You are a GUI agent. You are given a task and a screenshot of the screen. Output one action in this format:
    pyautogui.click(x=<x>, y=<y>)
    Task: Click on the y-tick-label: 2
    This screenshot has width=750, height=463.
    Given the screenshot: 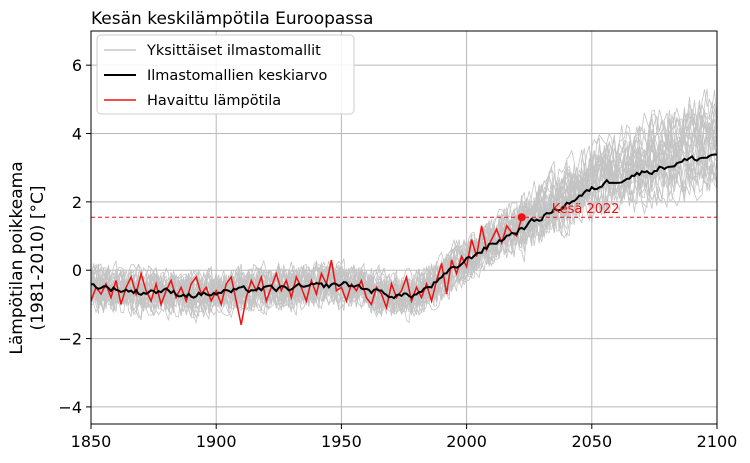 What is the action you would take?
    pyautogui.click(x=77, y=202)
    